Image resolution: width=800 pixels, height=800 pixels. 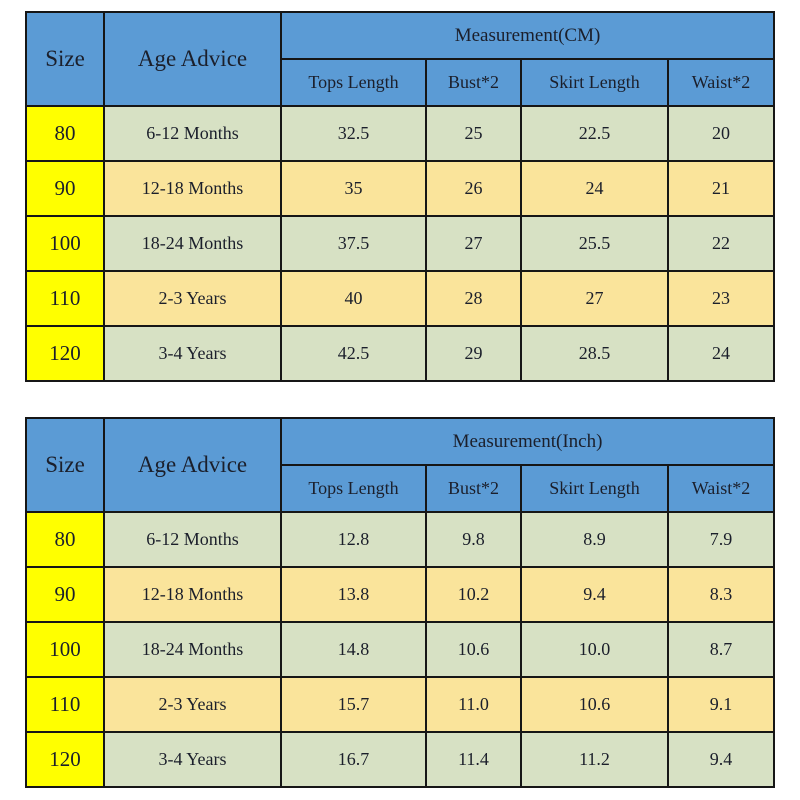 I want to click on bust-cell: 26, so click(x=473, y=188).